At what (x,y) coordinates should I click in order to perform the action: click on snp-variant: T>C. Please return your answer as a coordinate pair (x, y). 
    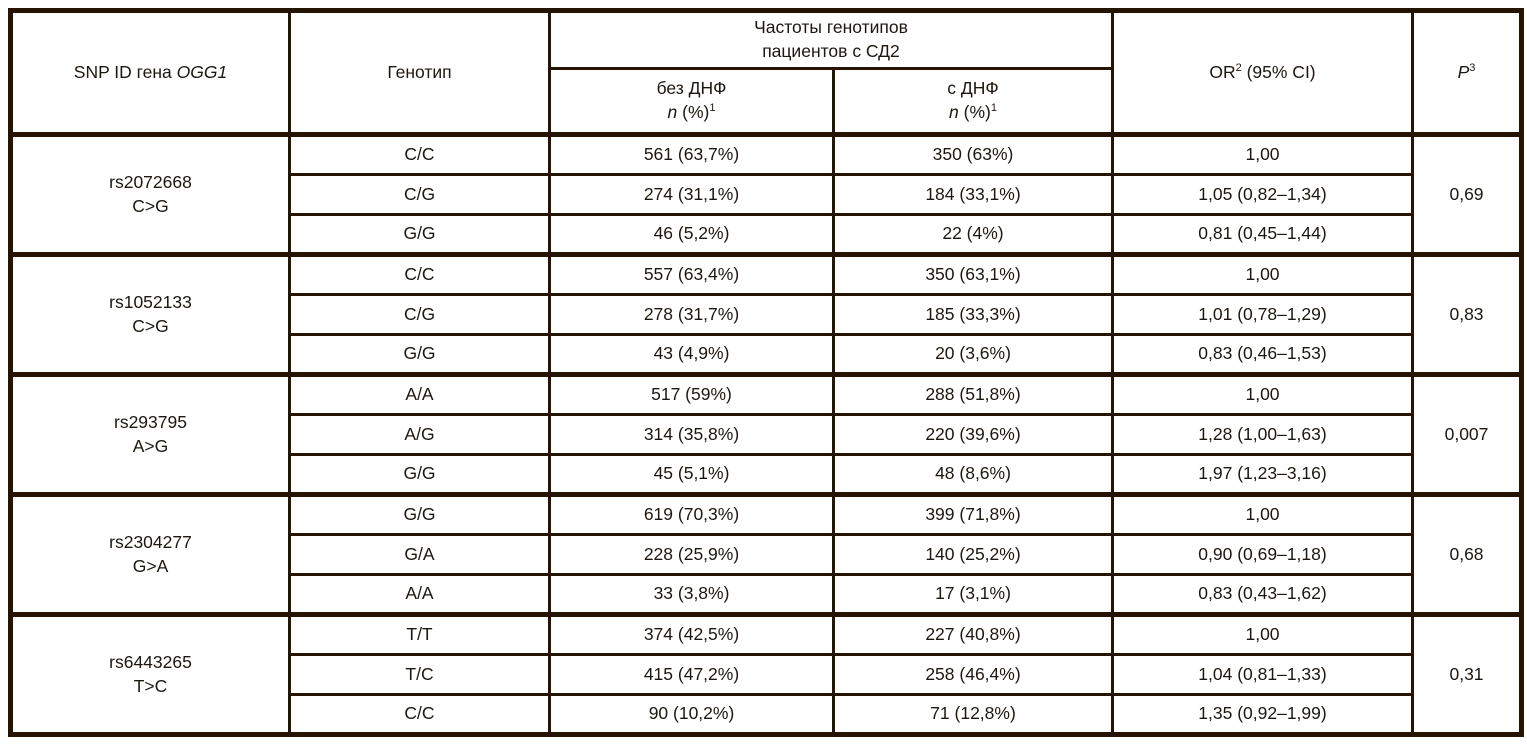
    Looking at the image, I should click on (150, 685).